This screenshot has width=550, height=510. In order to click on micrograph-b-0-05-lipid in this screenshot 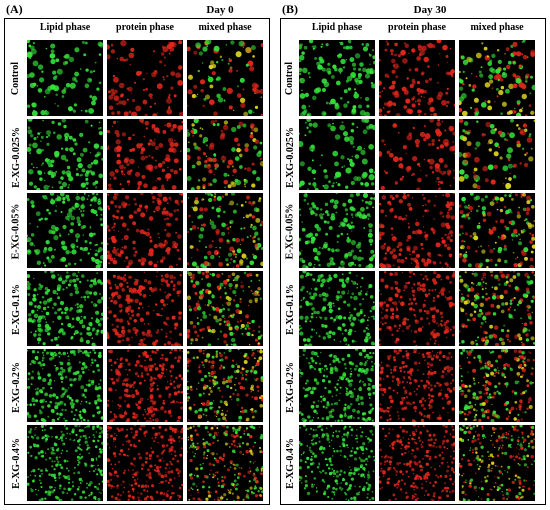, I will do `click(337, 230)`.